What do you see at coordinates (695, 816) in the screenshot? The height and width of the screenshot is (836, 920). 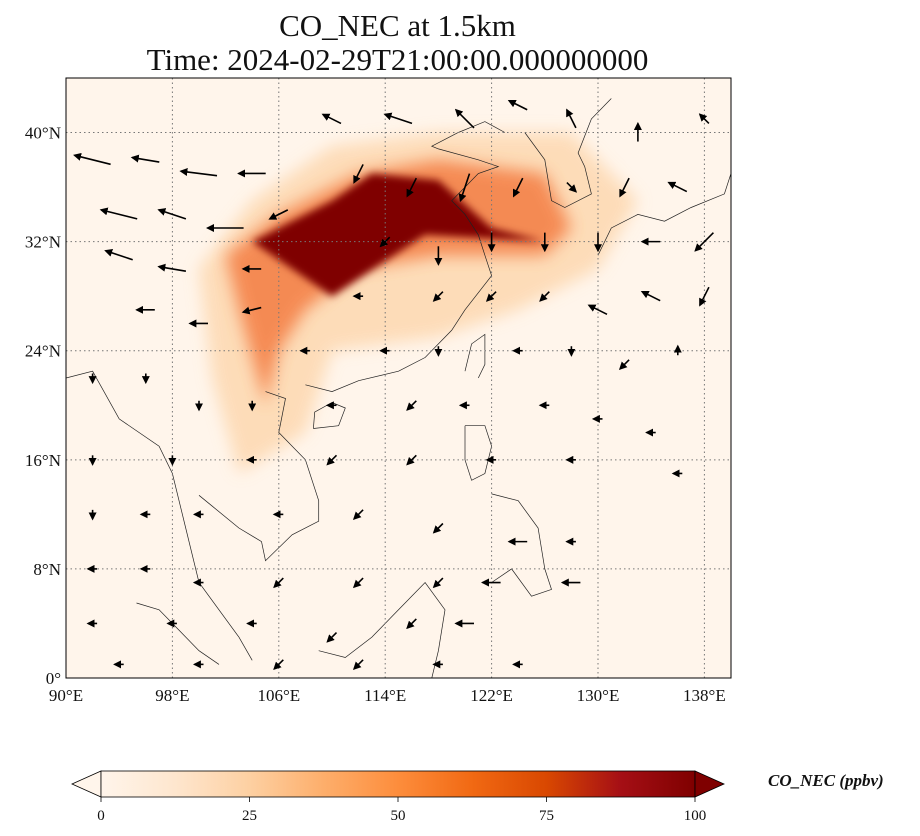 I see `colorbar-tick-label: 100` at bounding box center [695, 816].